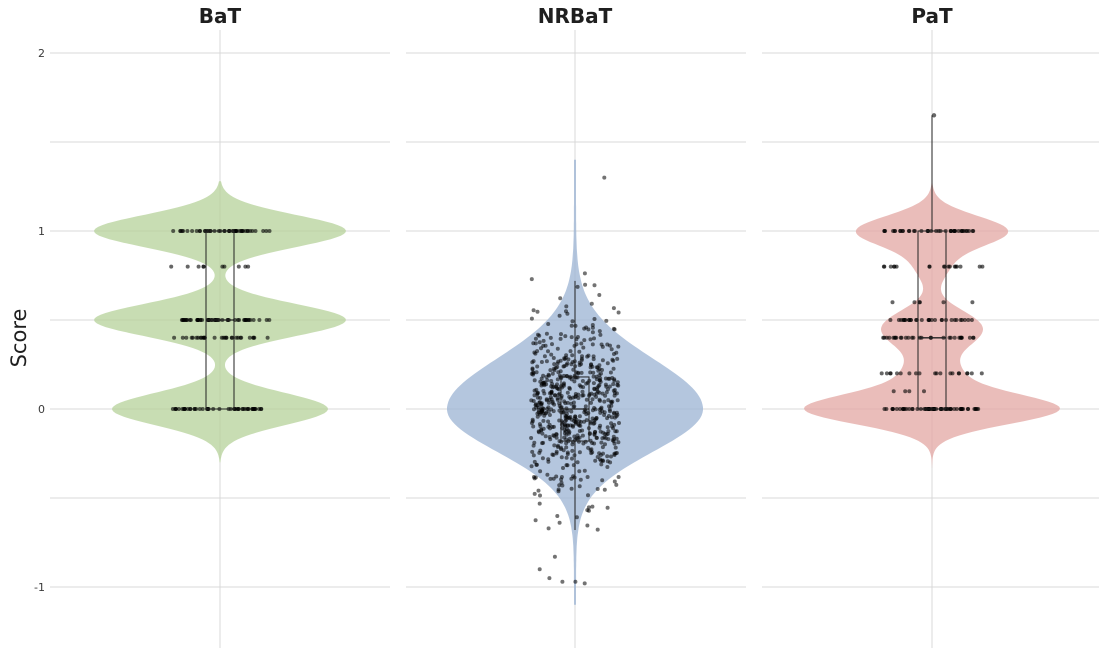  Describe the element at coordinates (932, 324) in the screenshot. I see `violin-pat` at that location.